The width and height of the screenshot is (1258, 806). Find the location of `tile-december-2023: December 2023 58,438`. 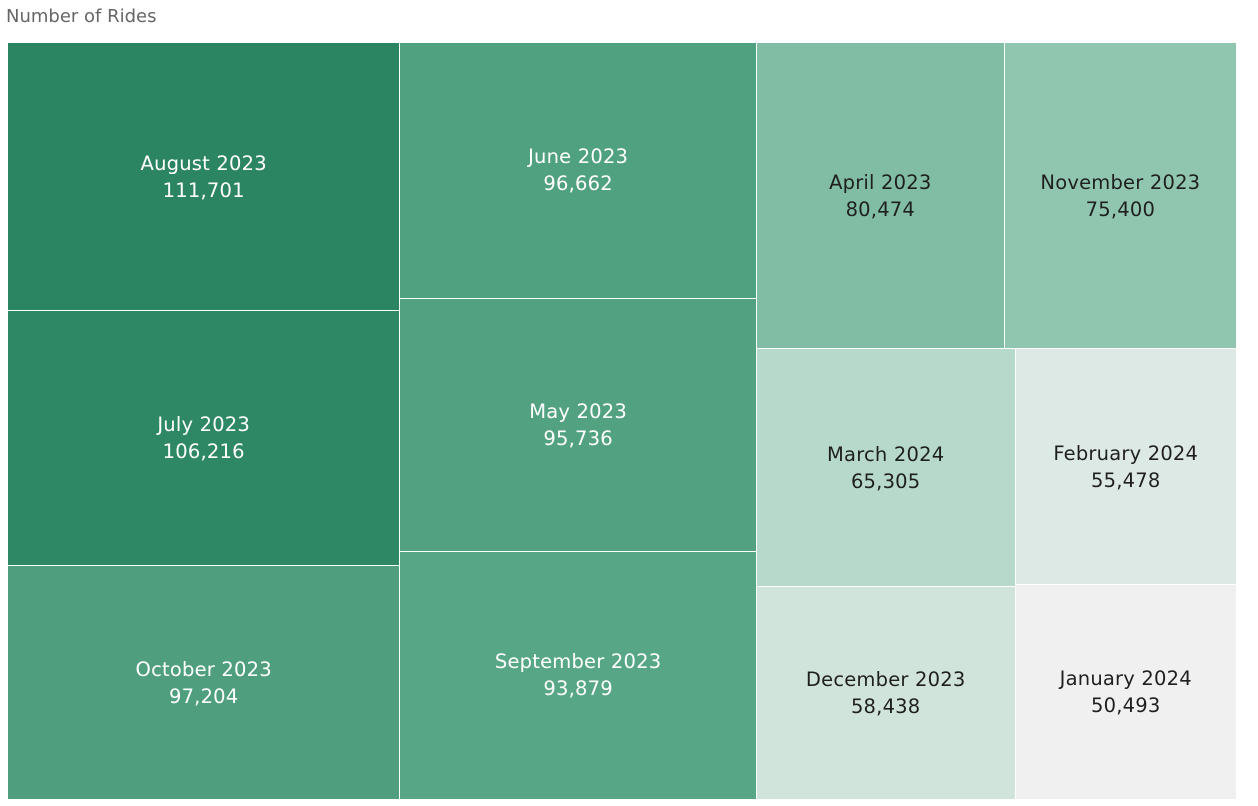

tile-december-2023: December 2023 58,438 is located at coordinates (886, 693).